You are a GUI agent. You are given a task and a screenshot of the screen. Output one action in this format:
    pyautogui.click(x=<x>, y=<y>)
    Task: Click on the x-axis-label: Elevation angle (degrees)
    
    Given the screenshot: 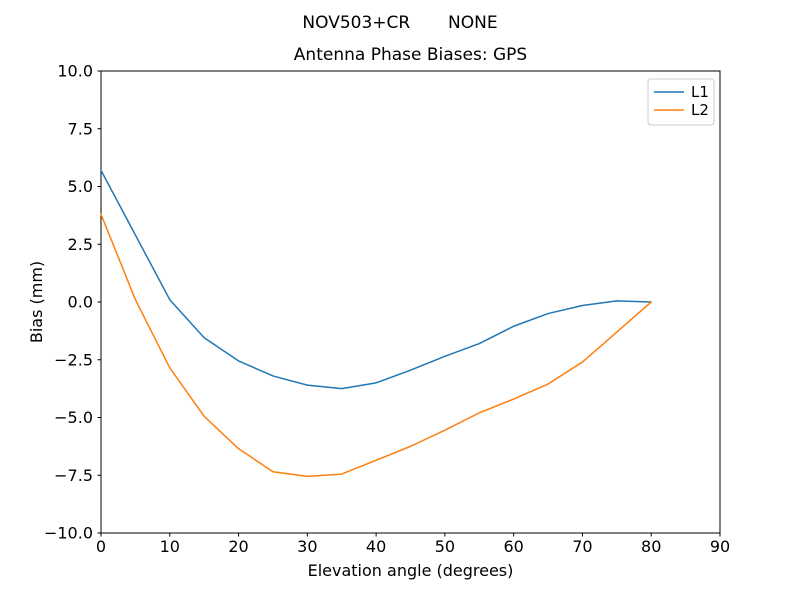 What is the action you would take?
    pyautogui.click(x=411, y=570)
    